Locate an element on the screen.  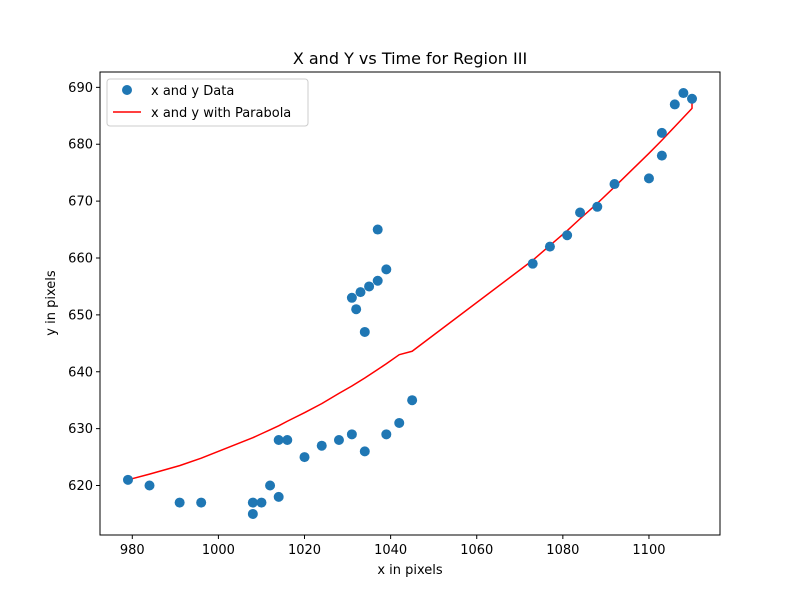
y-tick-label: 670 is located at coordinates (80, 202).